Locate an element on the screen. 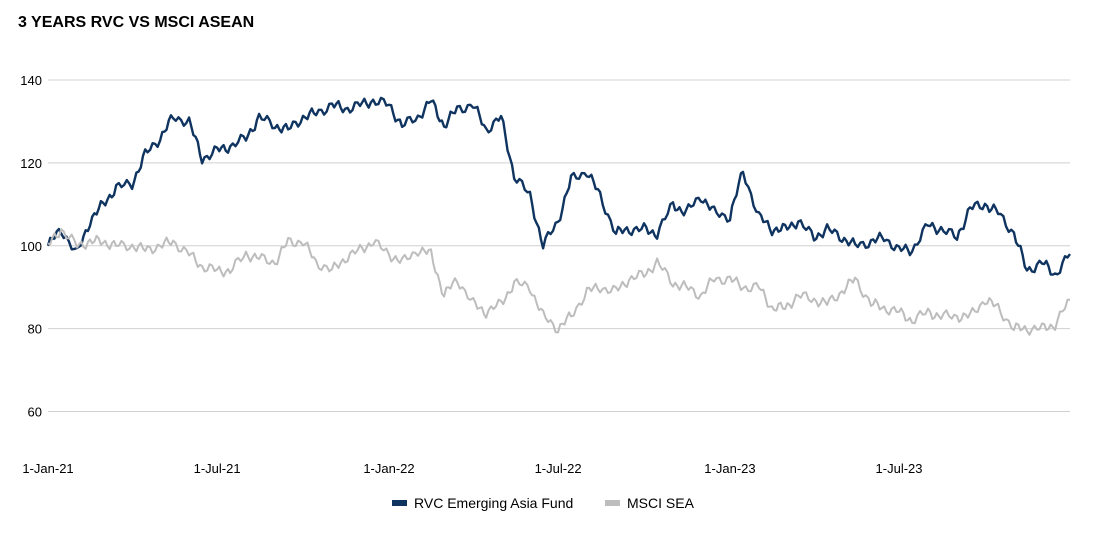  x-tick-label: 1-Jul-21 is located at coordinates (217, 468).